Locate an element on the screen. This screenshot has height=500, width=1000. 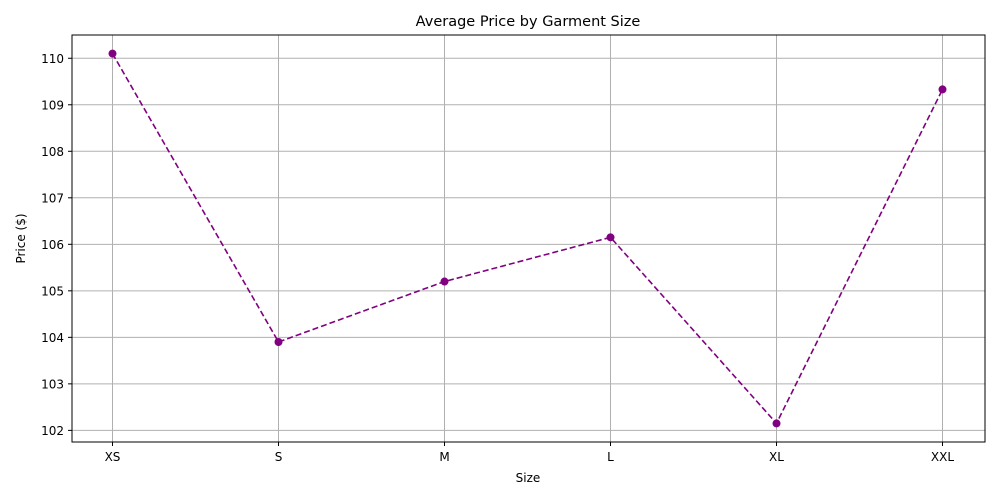
x-tick-label: M is located at coordinates (444, 457).